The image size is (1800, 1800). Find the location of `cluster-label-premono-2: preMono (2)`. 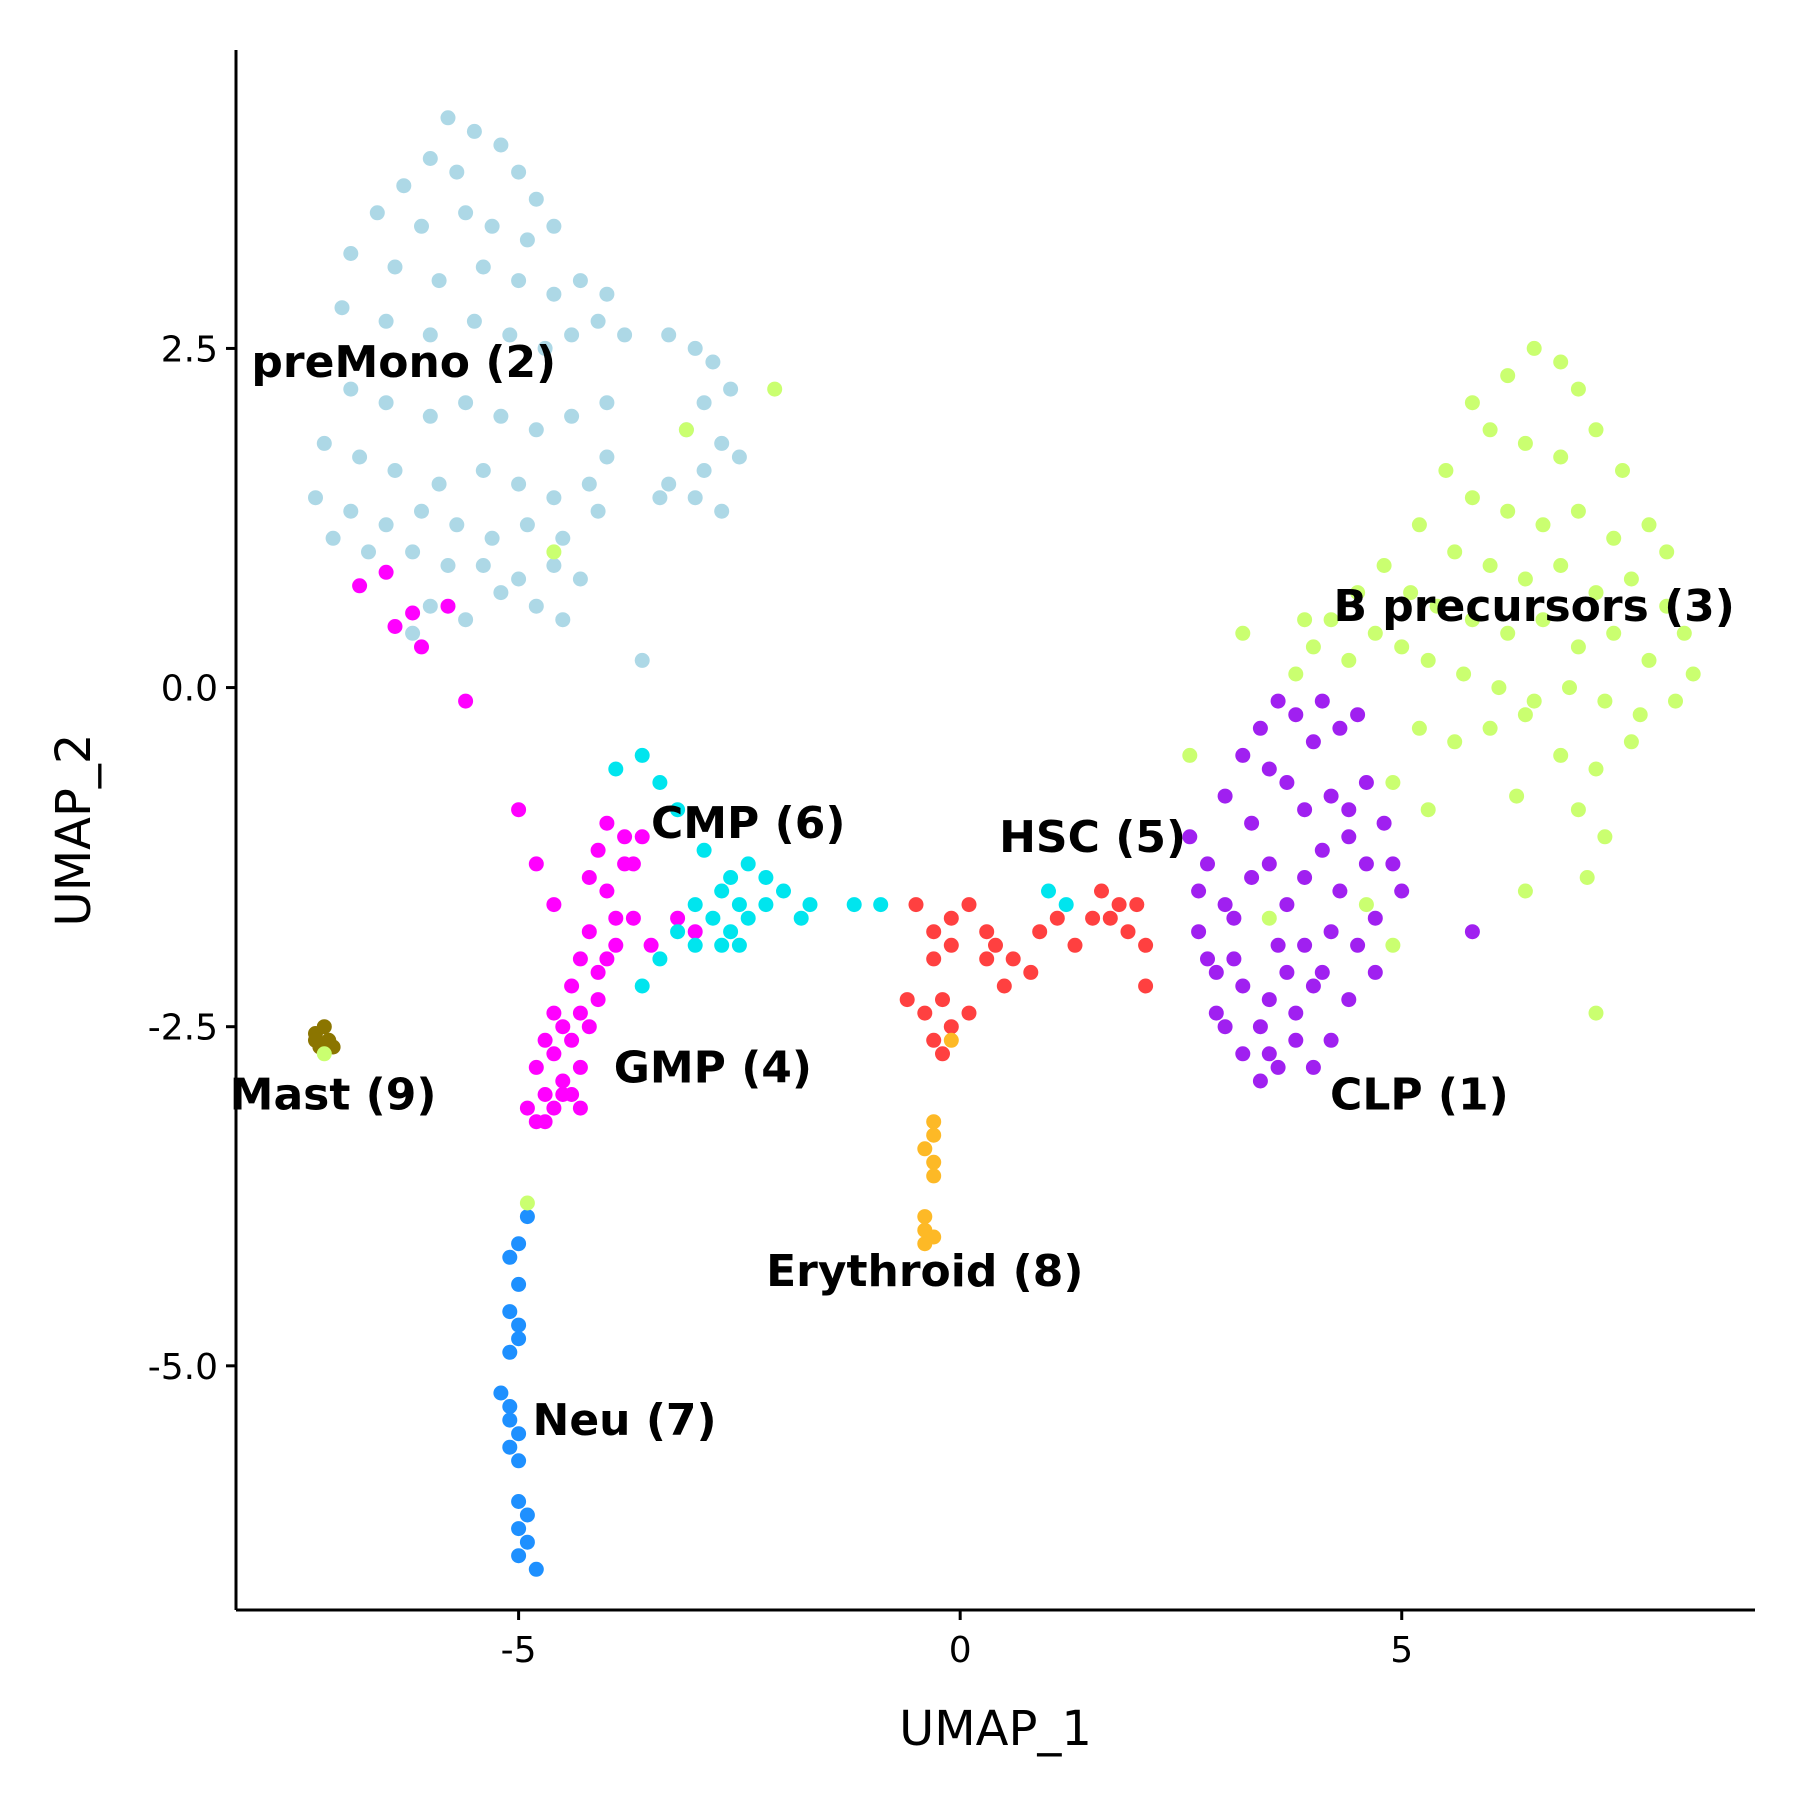

cluster-label-premono-2: preMono (2) is located at coordinates (403, 362).